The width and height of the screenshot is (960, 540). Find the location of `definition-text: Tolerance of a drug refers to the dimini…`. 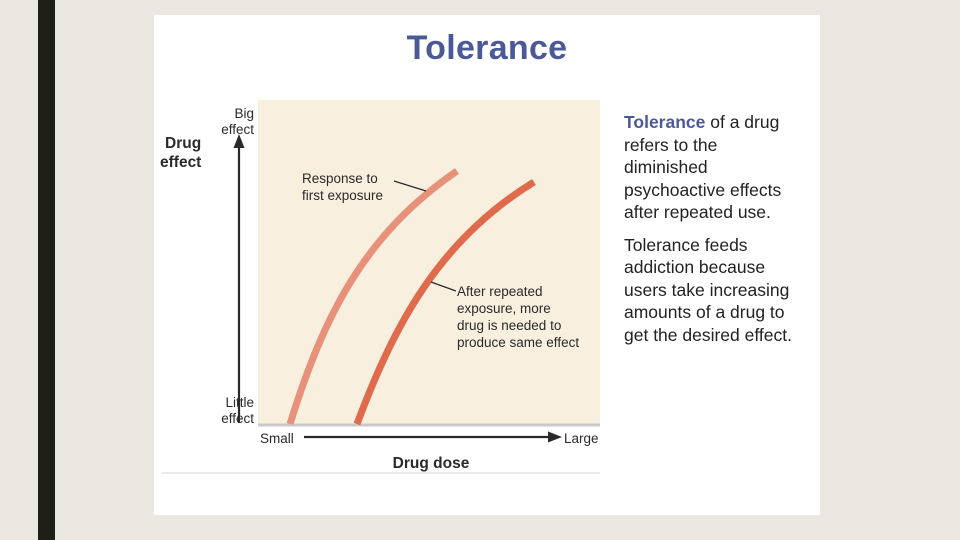

definition-text: Tolerance of a drug refers to the dimini… is located at coordinates (714, 233).